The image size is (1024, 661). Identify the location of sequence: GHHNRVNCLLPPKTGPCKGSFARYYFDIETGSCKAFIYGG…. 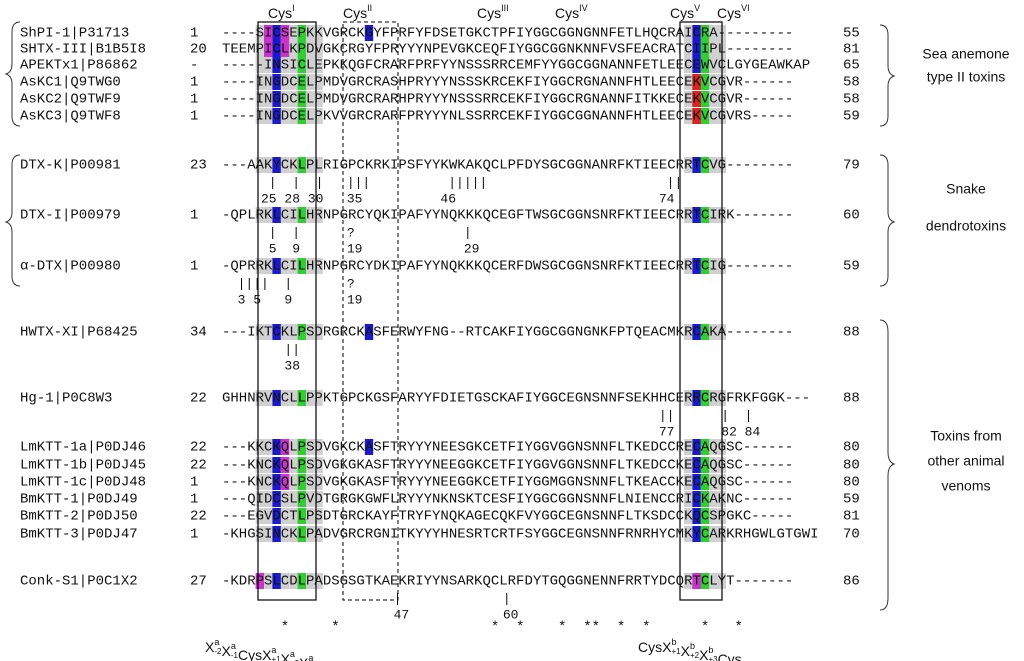
(516, 399).